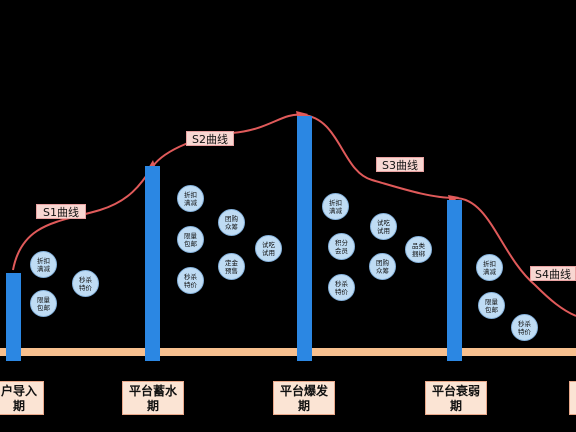 The height and width of the screenshot is (432, 576). Describe the element at coordinates (210, 138) in the screenshot. I see `curve-label-s2: S2曲线` at that location.